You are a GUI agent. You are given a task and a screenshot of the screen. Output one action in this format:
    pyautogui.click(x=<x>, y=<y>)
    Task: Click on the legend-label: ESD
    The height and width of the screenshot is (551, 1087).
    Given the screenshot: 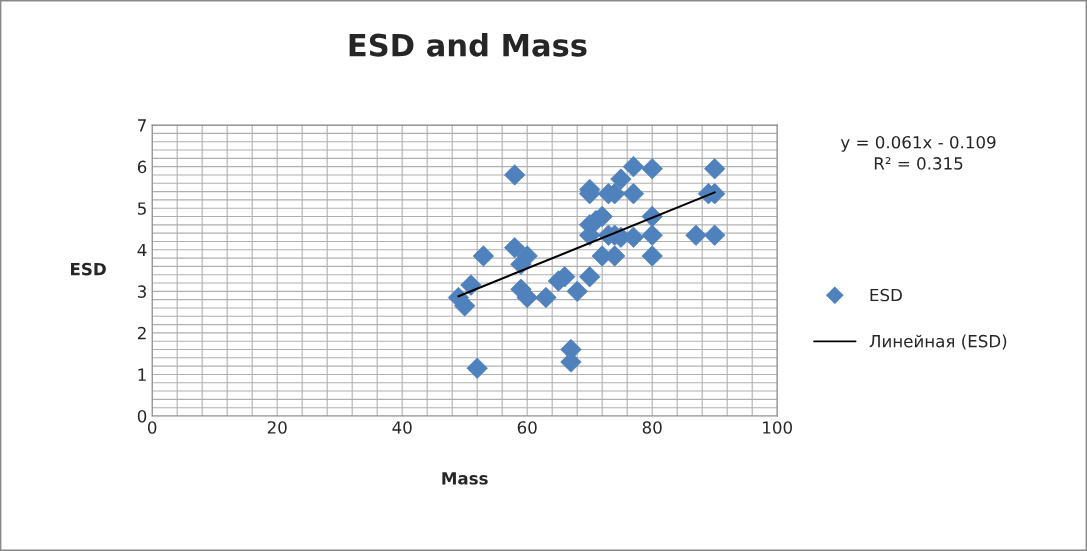 What is the action you would take?
    pyautogui.click(x=886, y=295)
    